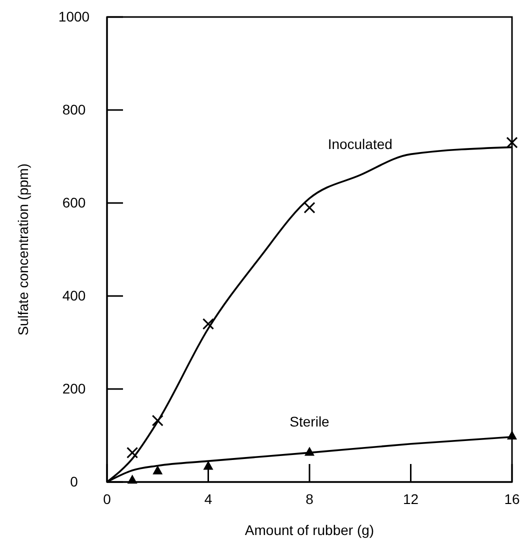  What do you see at coordinates (512, 498) in the screenshot?
I see `x-tick-label: 16` at bounding box center [512, 498].